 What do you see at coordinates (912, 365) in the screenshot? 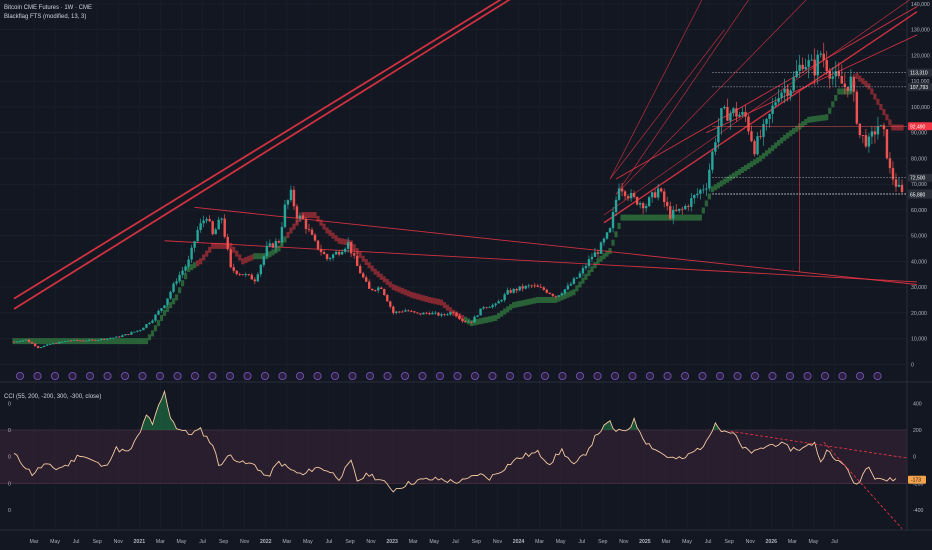
I see `price-tick-label: 0` at bounding box center [912, 365].